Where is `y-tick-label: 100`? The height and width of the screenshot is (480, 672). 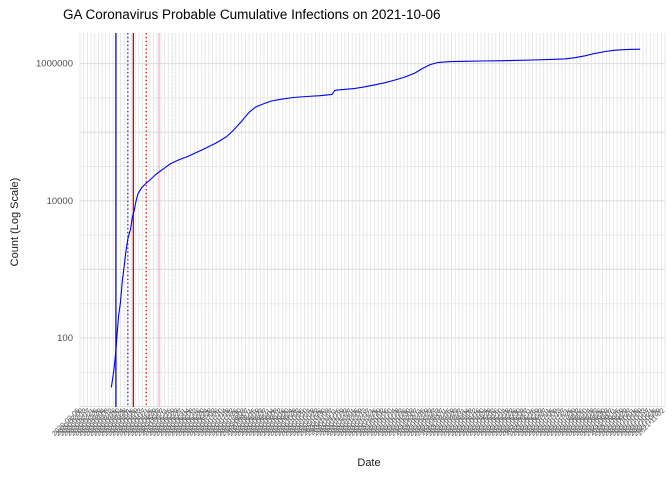
y-tick-label: 100 is located at coordinates (65, 338).